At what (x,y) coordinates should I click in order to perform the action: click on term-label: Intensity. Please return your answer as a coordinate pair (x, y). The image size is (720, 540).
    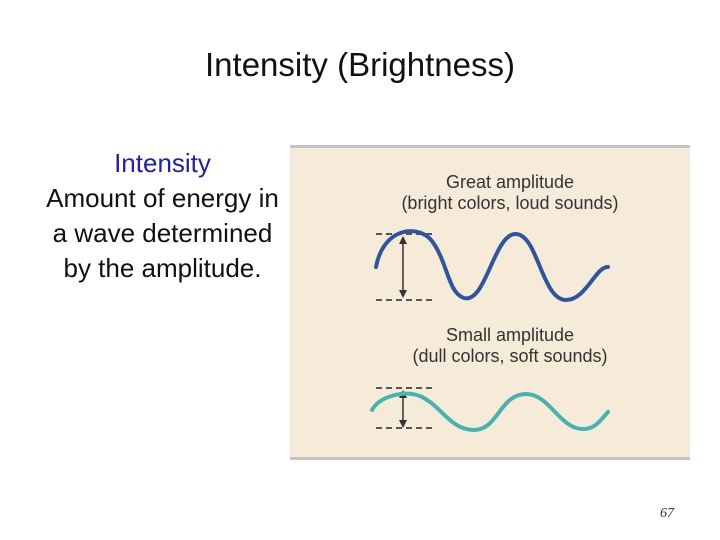
    Looking at the image, I should click on (162, 163).